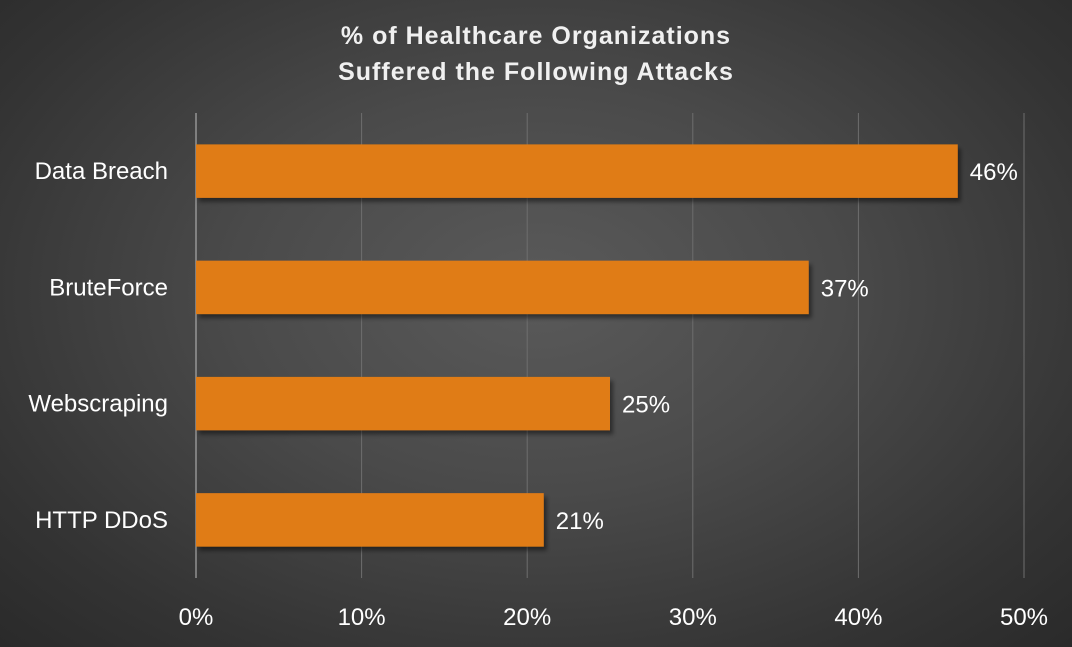  What do you see at coordinates (1024, 617) in the screenshot?
I see `x-tick-label: 50%` at bounding box center [1024, 617].